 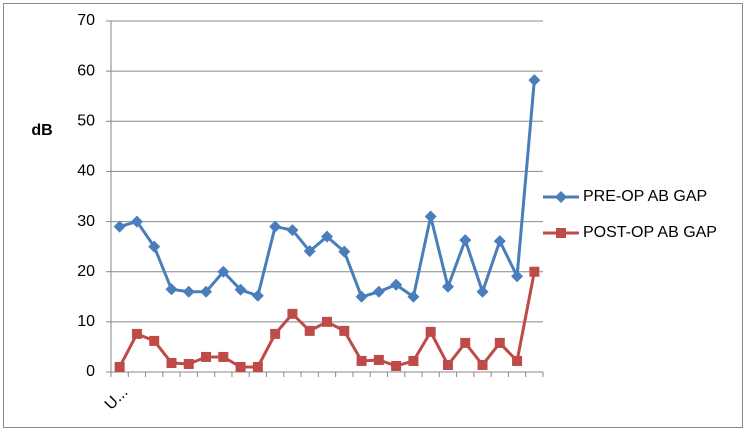 What do you see at coordinates (650, 232) in the screenshot?
I see `legend-label: POST-OP AB GAP` at bounding box center [650, 232].